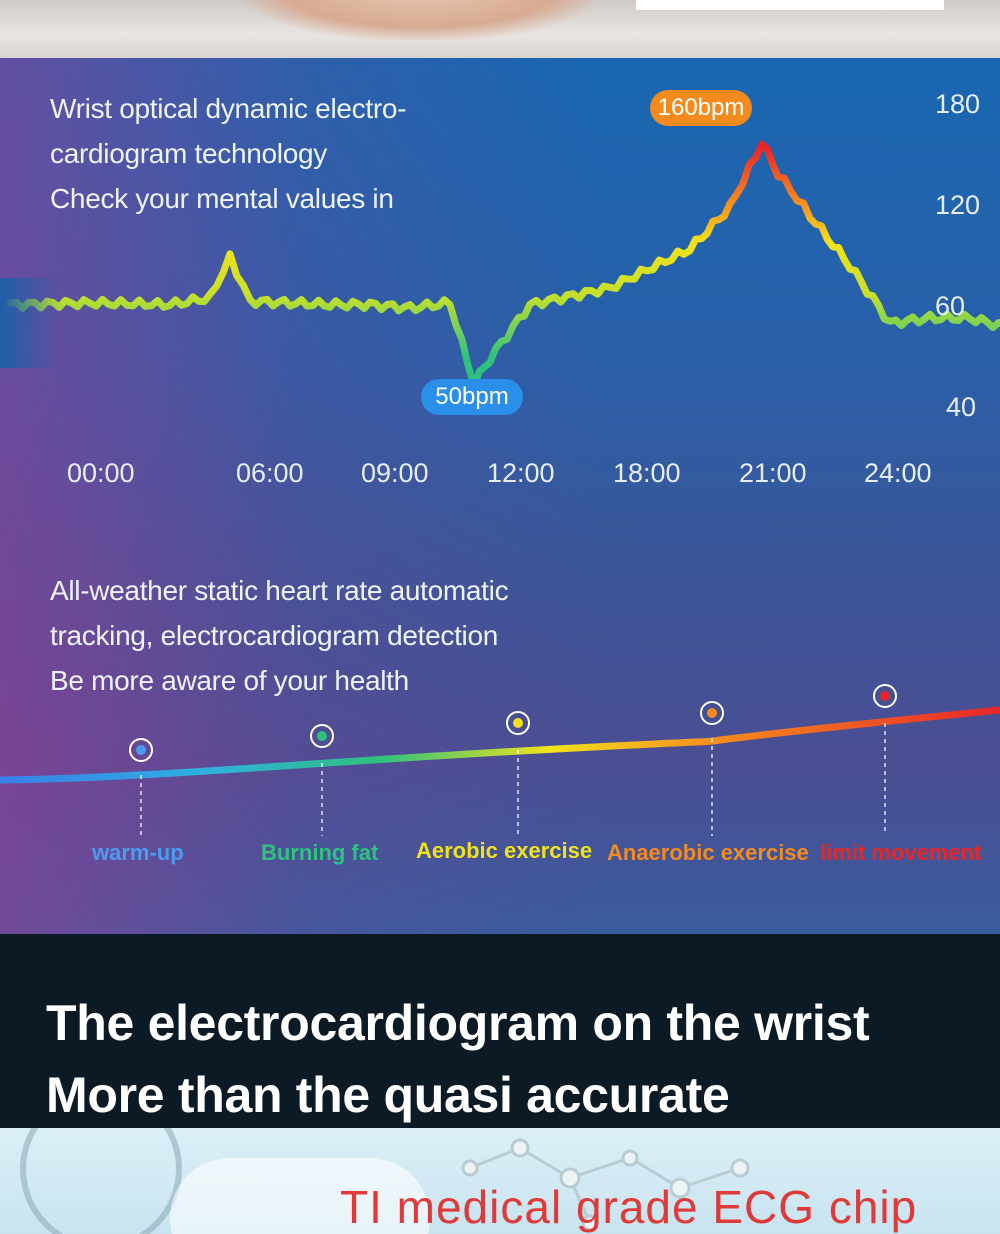 This screenshot has width=1000, height=1234. Describe the element at coordinates (228, 108) in the screenshot. I see `intro-line-1: Wrist optical dynamic electro-` at that location.